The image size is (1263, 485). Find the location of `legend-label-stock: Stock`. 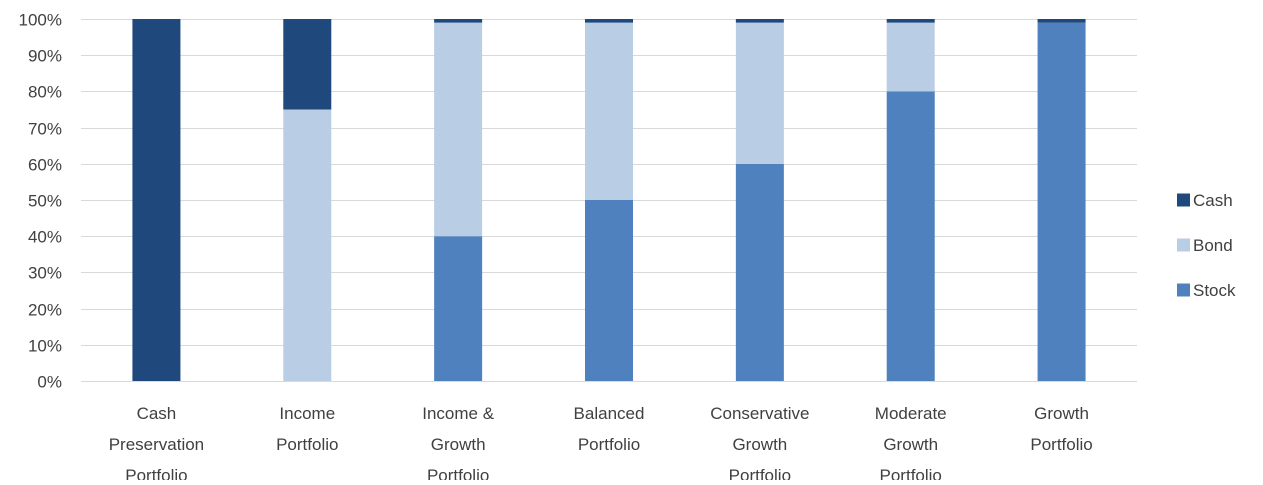

legend-label-stock: Stock is located at coordinates (1214, 290).